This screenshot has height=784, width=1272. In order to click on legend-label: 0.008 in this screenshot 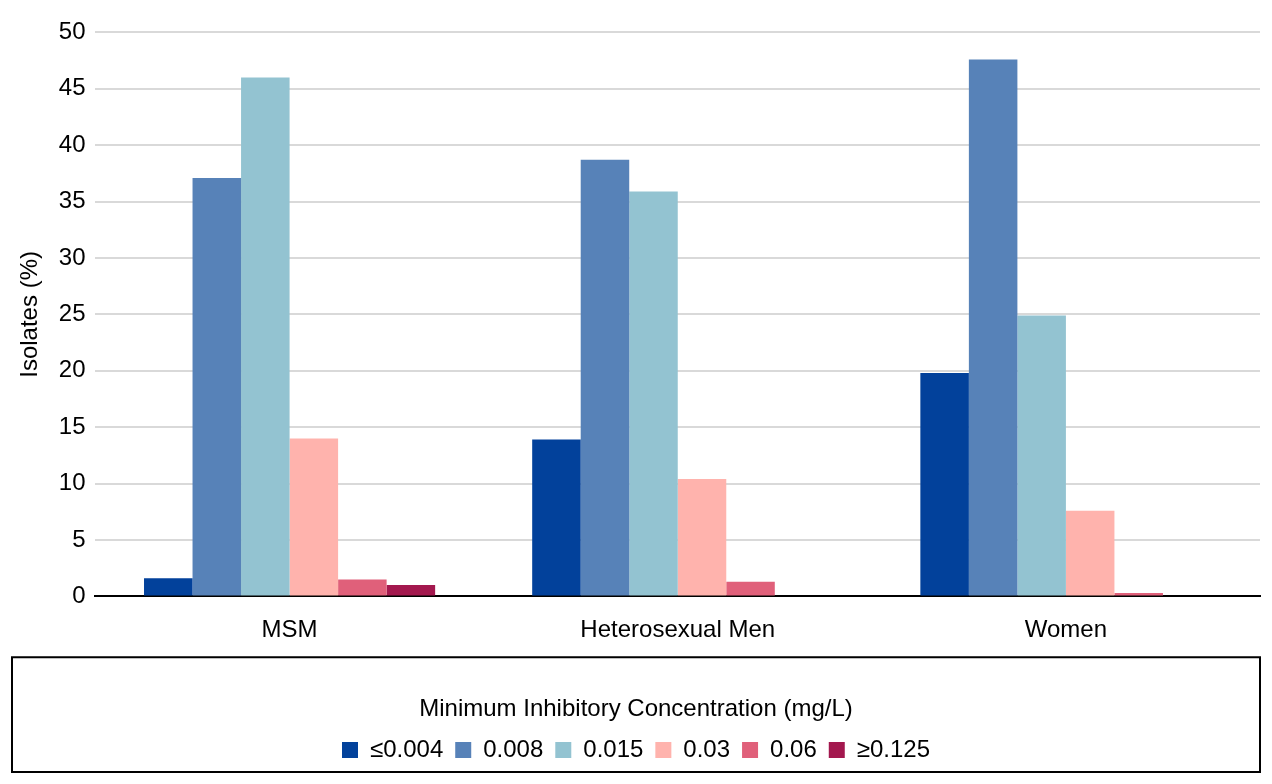, I will do `click(513, 748)`.